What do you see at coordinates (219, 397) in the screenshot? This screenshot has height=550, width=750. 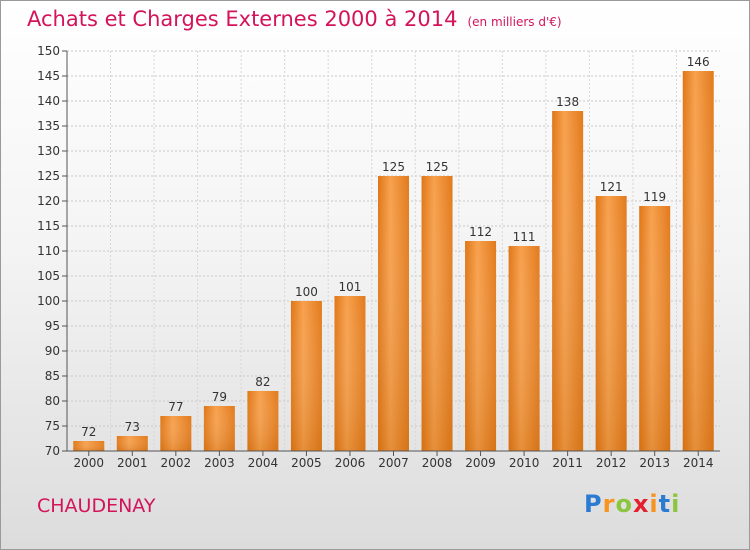 I see `data-label: 79` at bounding box center [219, 397].